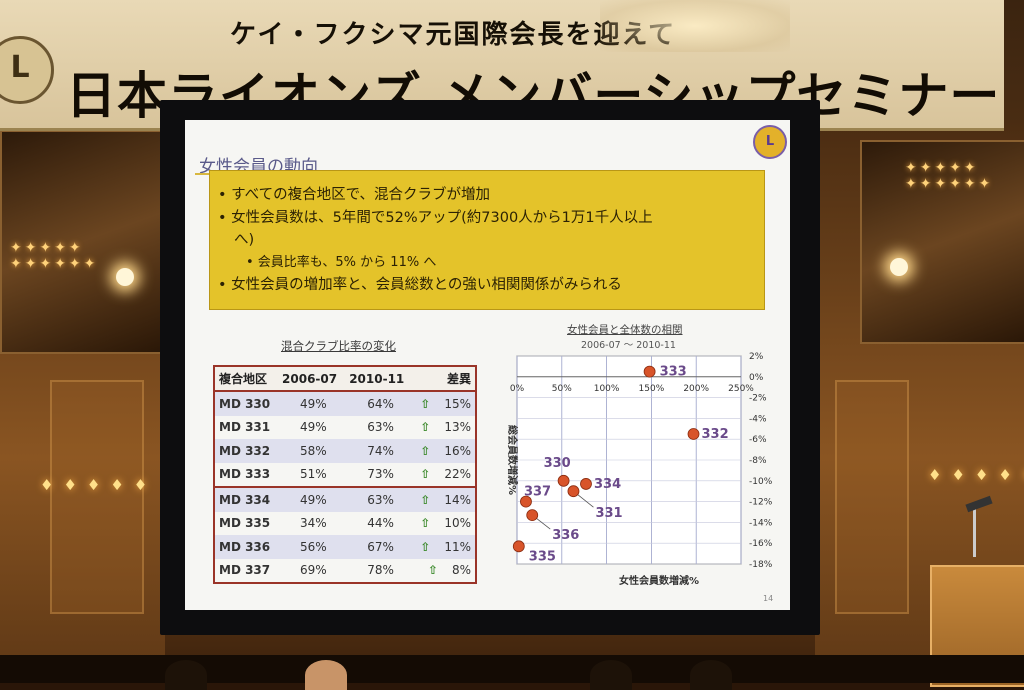 The image size is (1024, 690). What do you see at coordinates (715, 434) in the screenshot?
I see `point-label: 332` at bounding box center [715, 434].